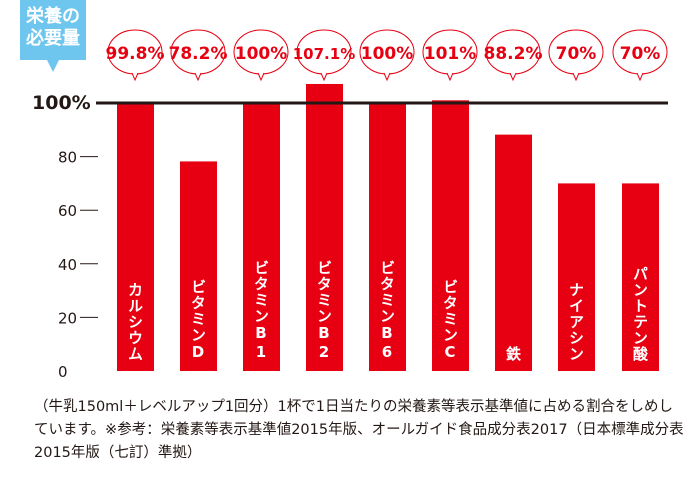  What do you see at coordinates (61, 103) in the screenshot?
I see `y-tick-label: 100%` at bounding box center [61, 103].